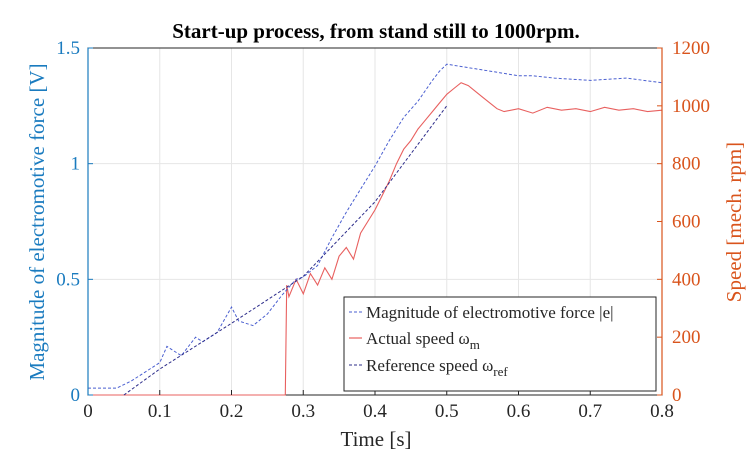 This screenshot has height=460, width=756. What do you see at coordinates (490, 312) in the screenshot?
I see `legend-label-emf: Magnitude of electromotive force |e|` at bounding box center [490, 312].